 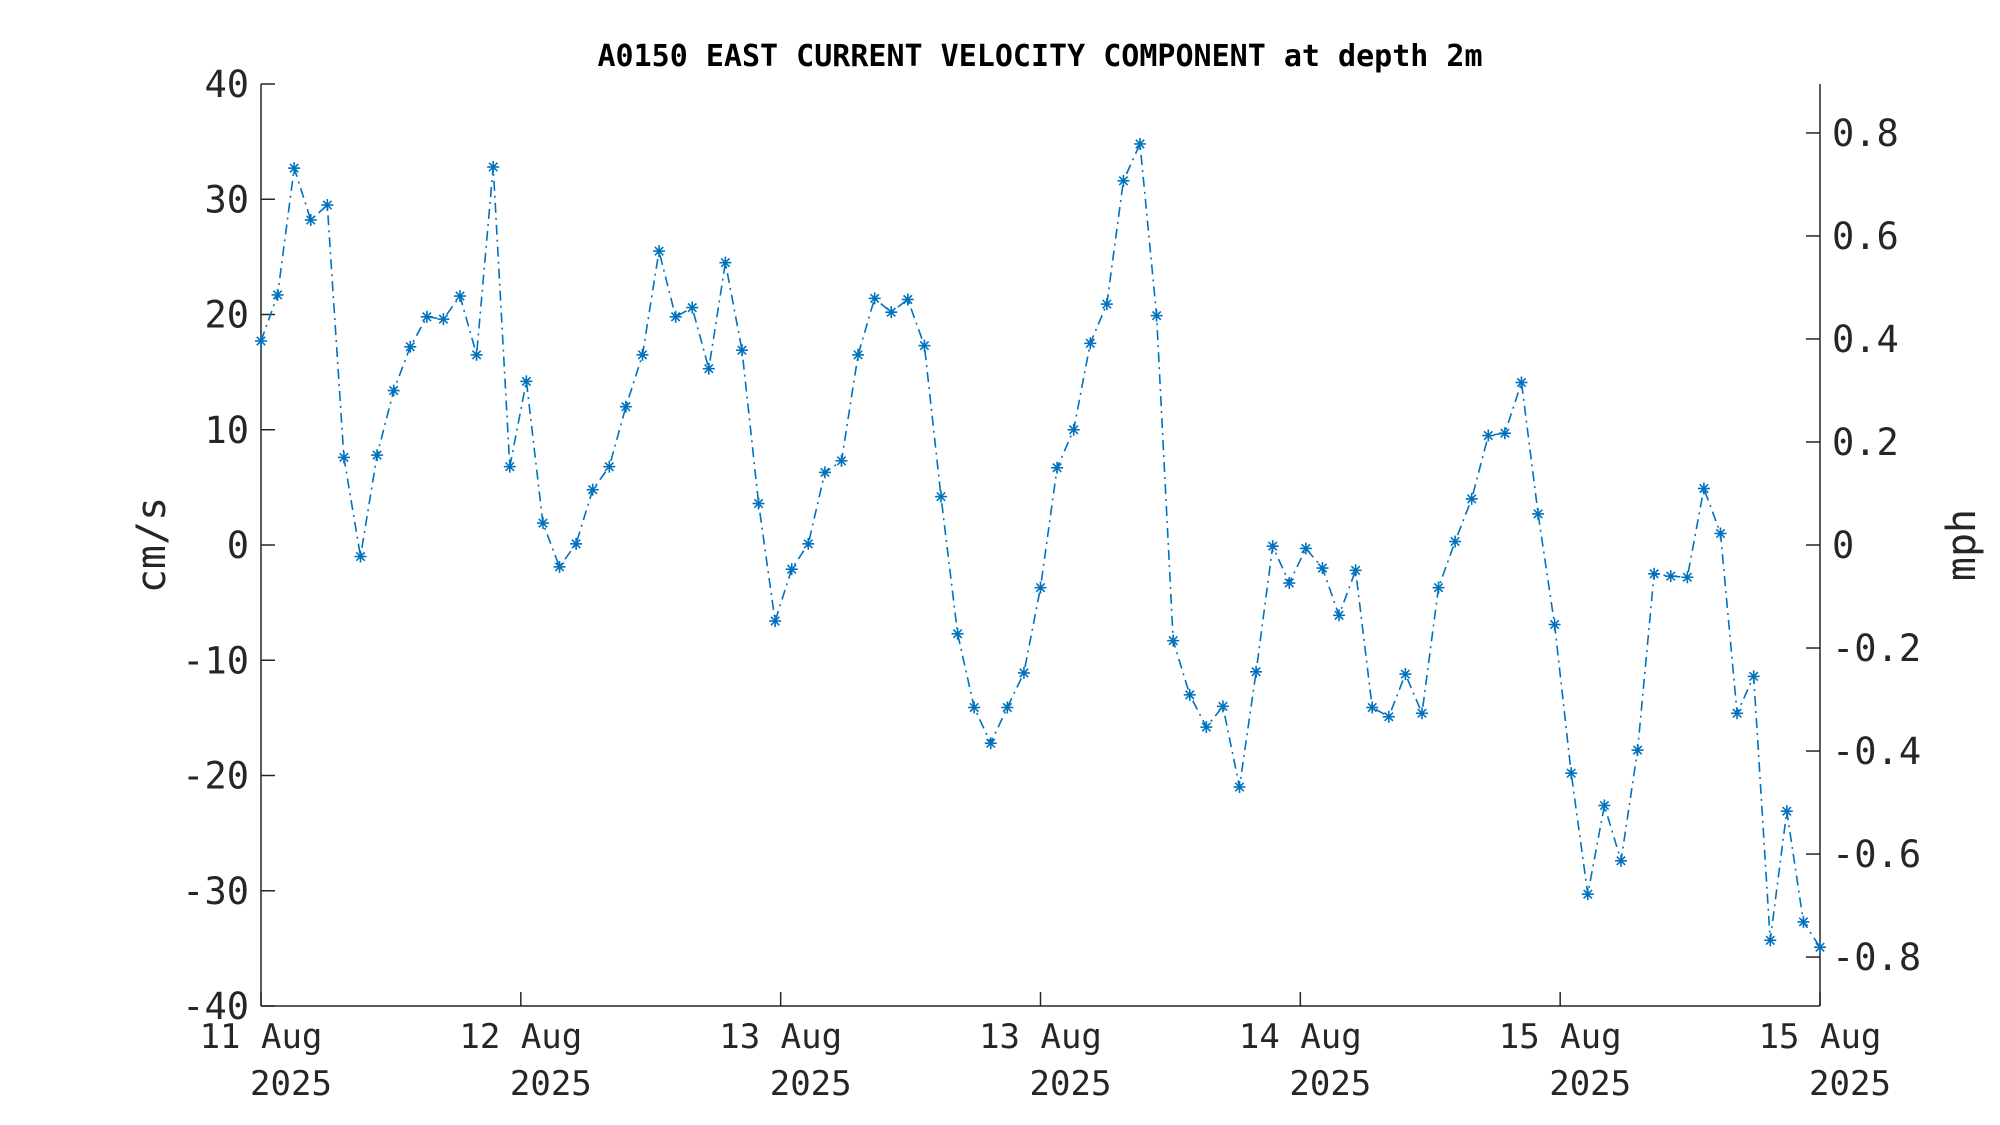 What do you see at coordinates (261, 1037) in the screenshot?
I see `x-tick-label-date: 11 Aug` at bounding box center [261, 1037].